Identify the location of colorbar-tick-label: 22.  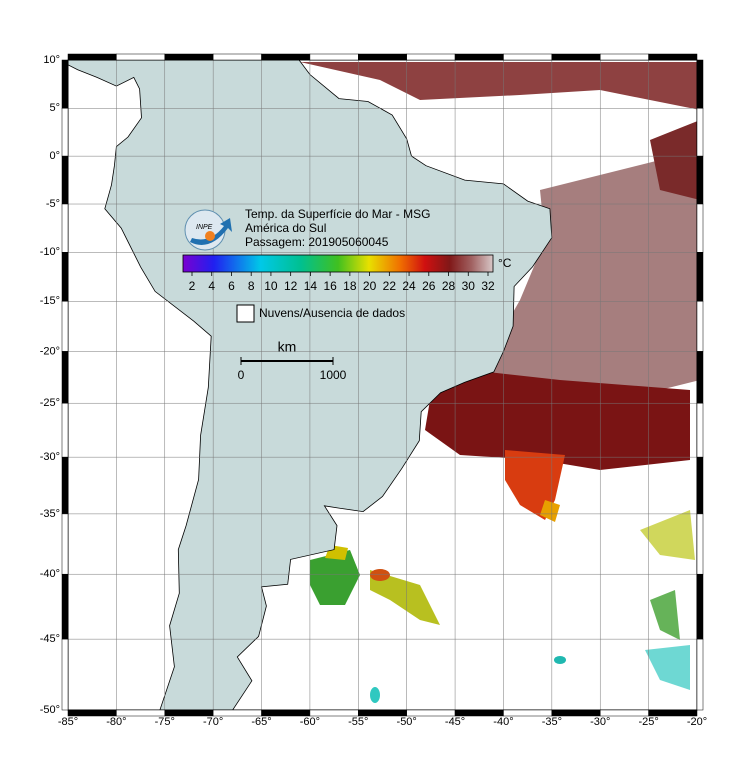
(390, 286).